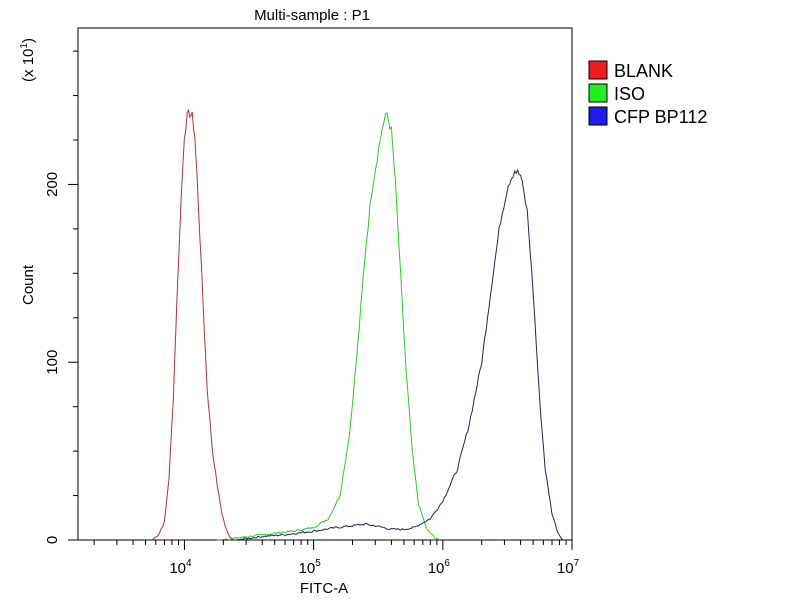  I want to click on y-tick-label: 200, so click(52, 184).